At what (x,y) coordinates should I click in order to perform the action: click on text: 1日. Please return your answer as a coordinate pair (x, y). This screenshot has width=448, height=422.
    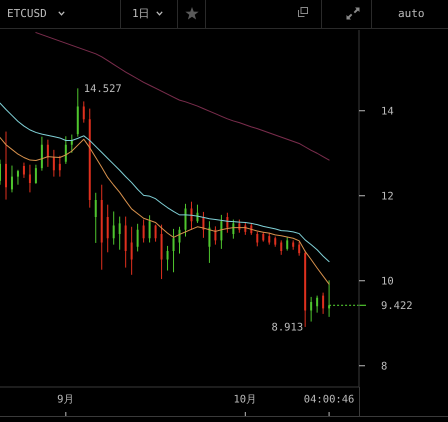
    Looking at the image, I should click on (141, 13).